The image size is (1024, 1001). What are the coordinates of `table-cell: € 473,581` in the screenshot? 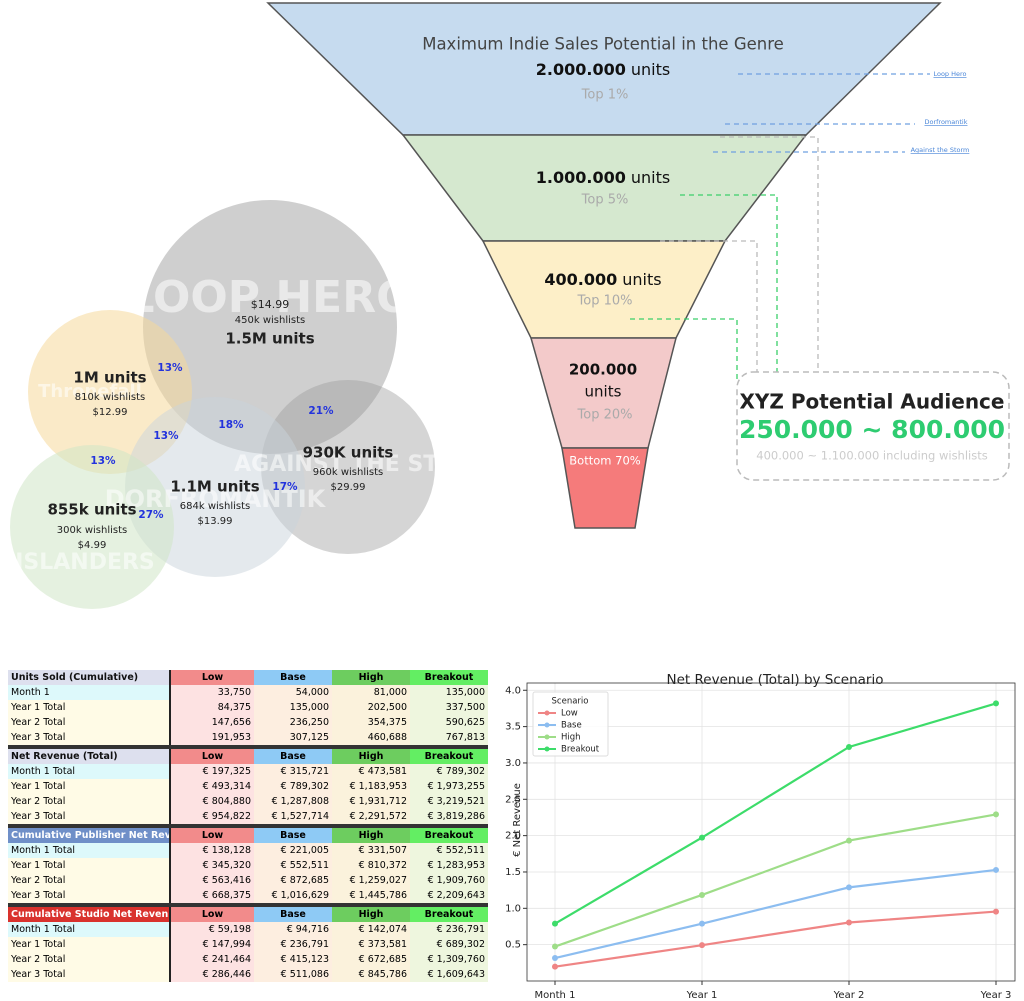 It's located at (371, 771).